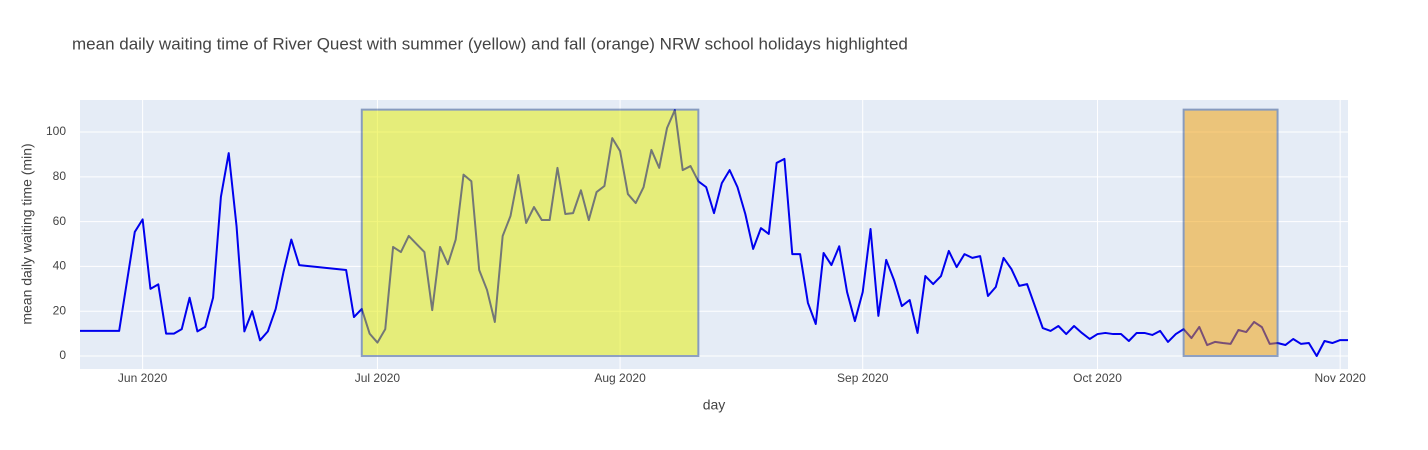 This screenshot has height=450, width=1428. What do you see at coordinates (863, 378) in the screenshot?
I see `x-tick-label: Sep 2020` at bounding box center [863, 378].